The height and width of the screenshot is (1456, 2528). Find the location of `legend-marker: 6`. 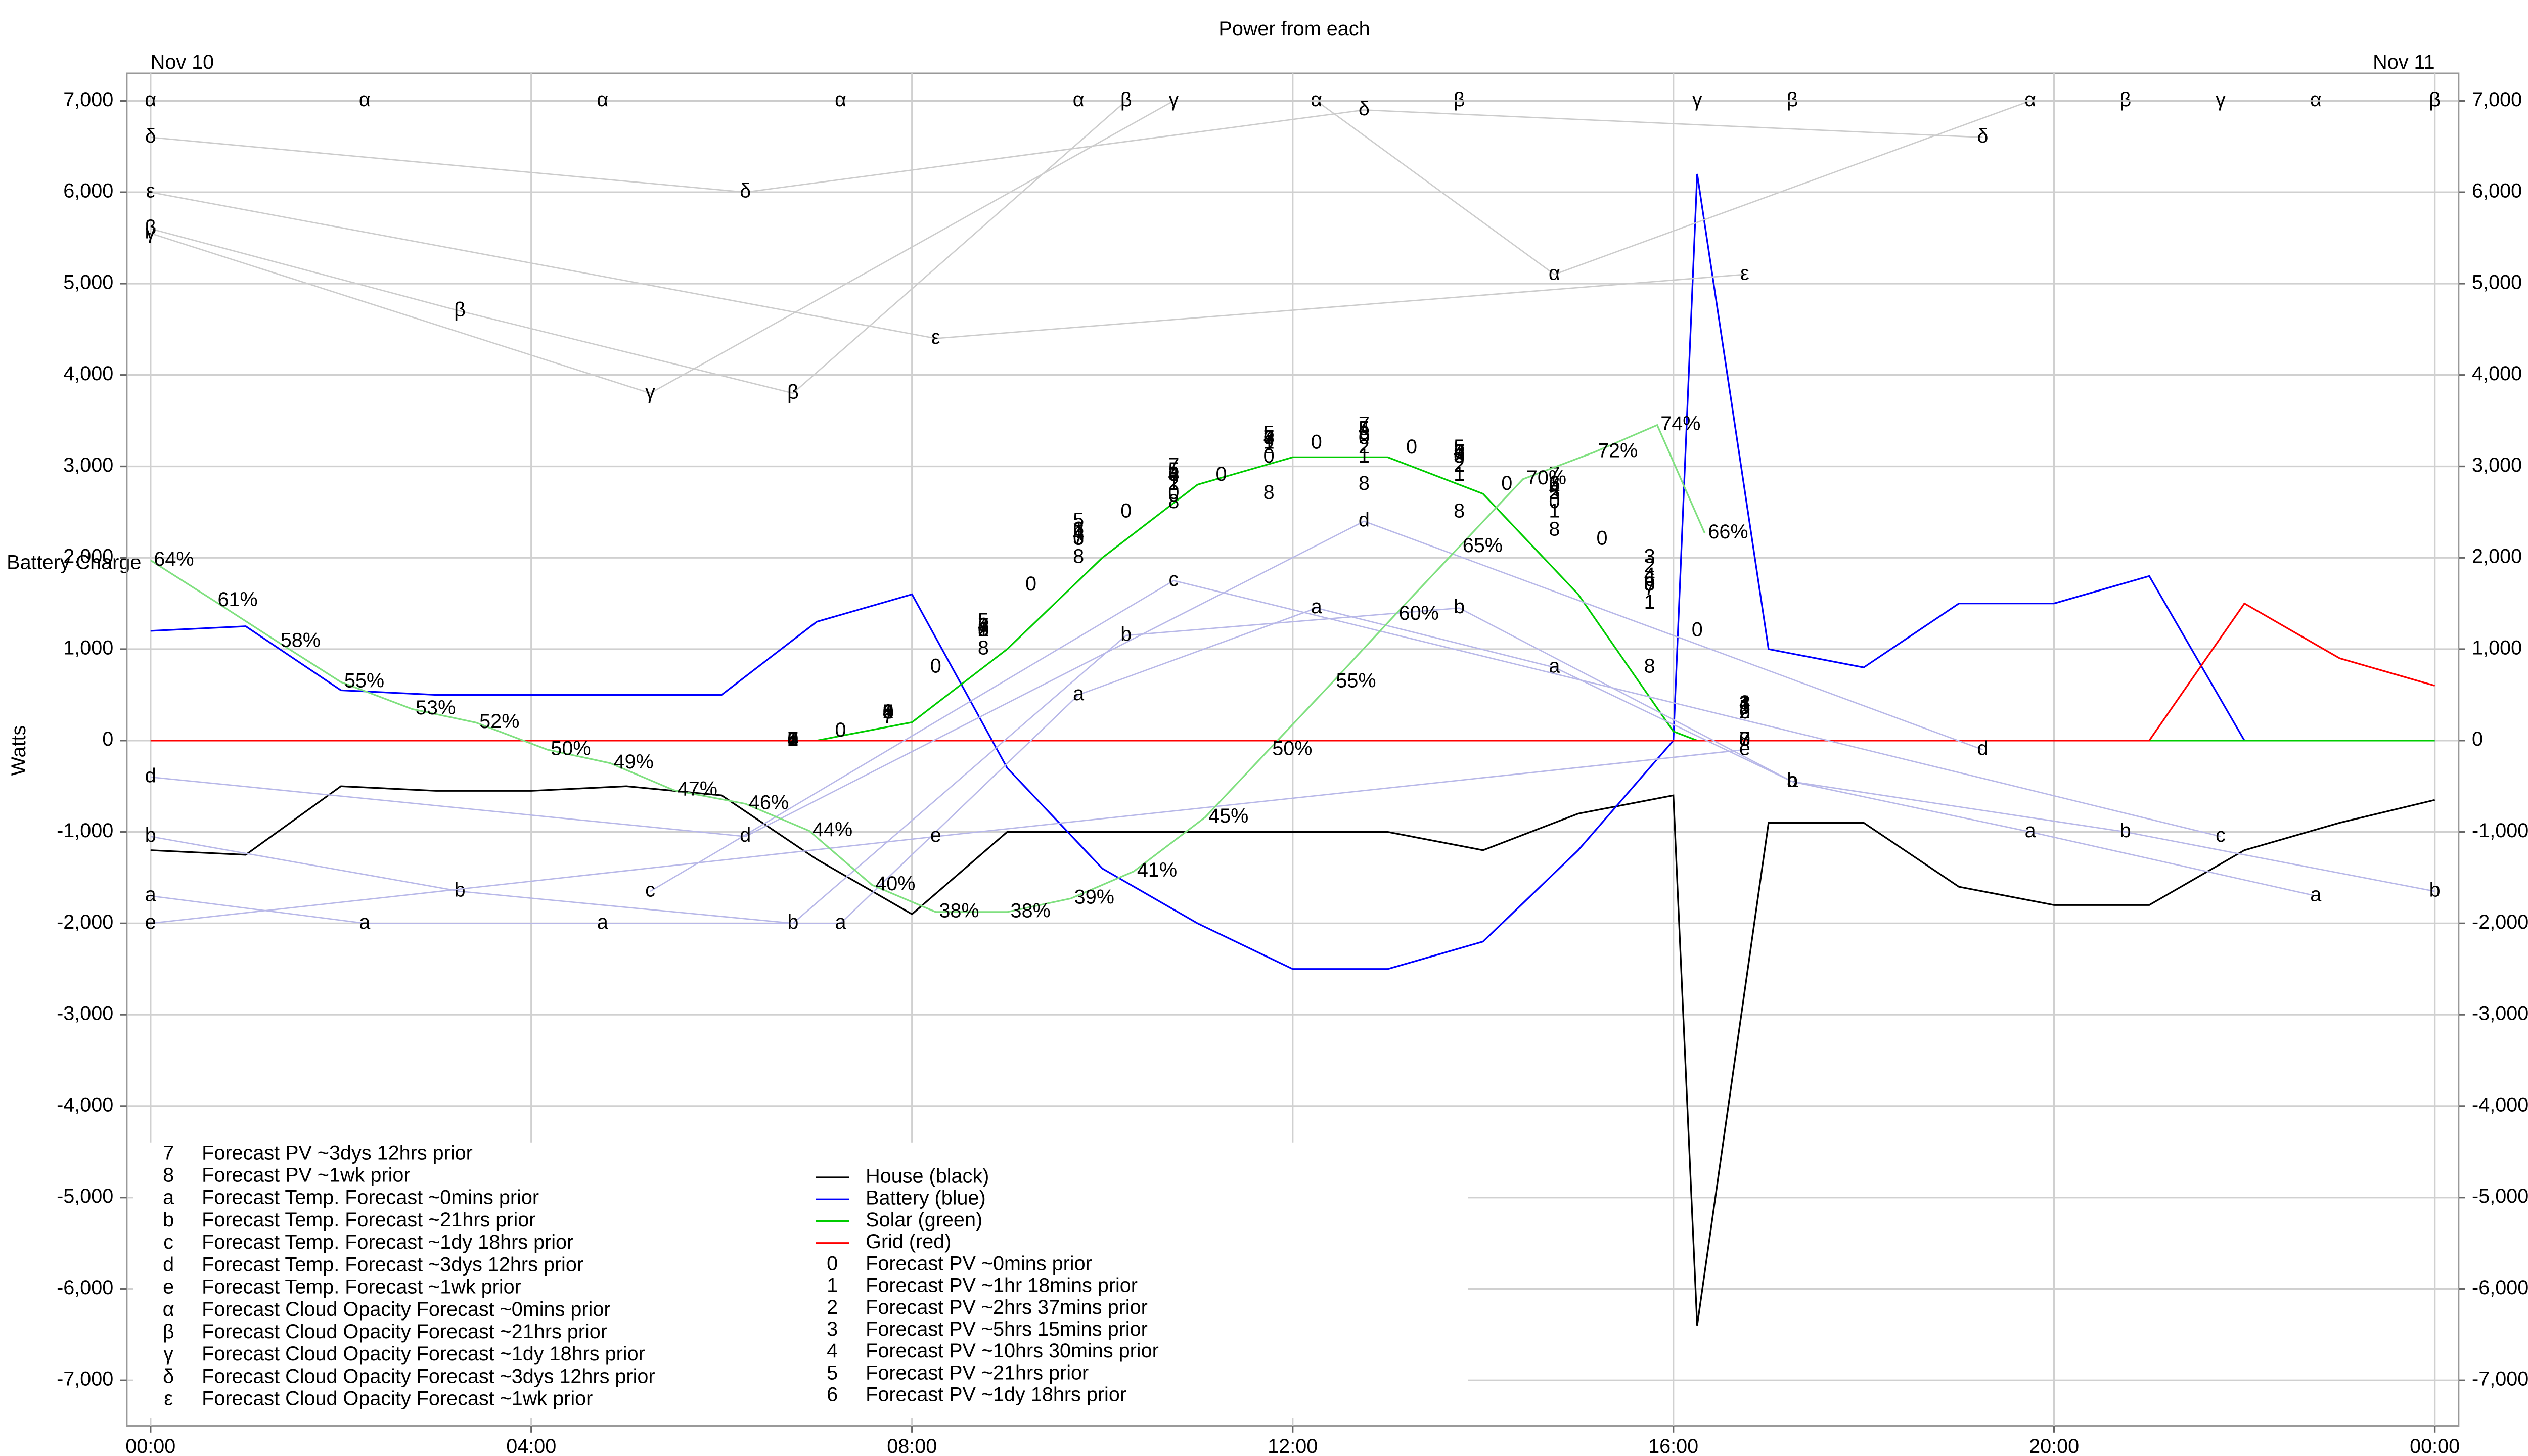

legend-marker: 6 is located at coordinates (833, 1395).